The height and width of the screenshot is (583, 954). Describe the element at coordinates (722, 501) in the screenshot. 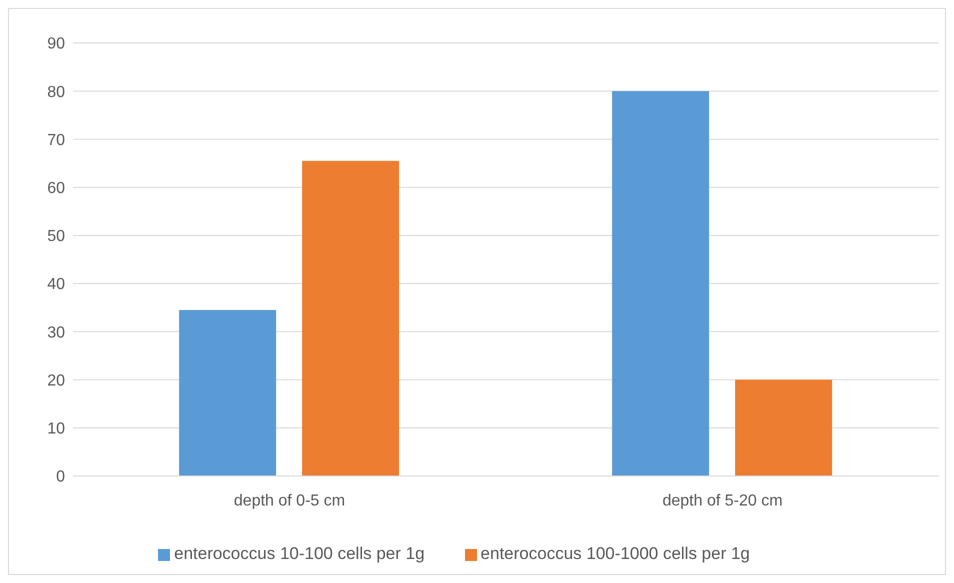

I see `x-tick-label: depth of 5-20 cm` at that location.